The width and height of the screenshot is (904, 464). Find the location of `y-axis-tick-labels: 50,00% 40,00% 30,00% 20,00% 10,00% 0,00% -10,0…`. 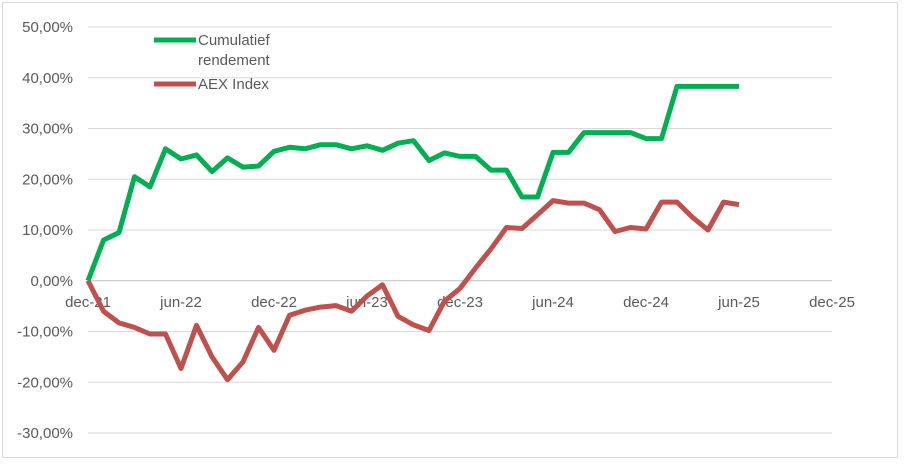

y-axis-tick-labels: 50,00% 40,00% 30,00% 20,00% 10,00% 0,00% -10,0… is located at coordinates (45, 230).